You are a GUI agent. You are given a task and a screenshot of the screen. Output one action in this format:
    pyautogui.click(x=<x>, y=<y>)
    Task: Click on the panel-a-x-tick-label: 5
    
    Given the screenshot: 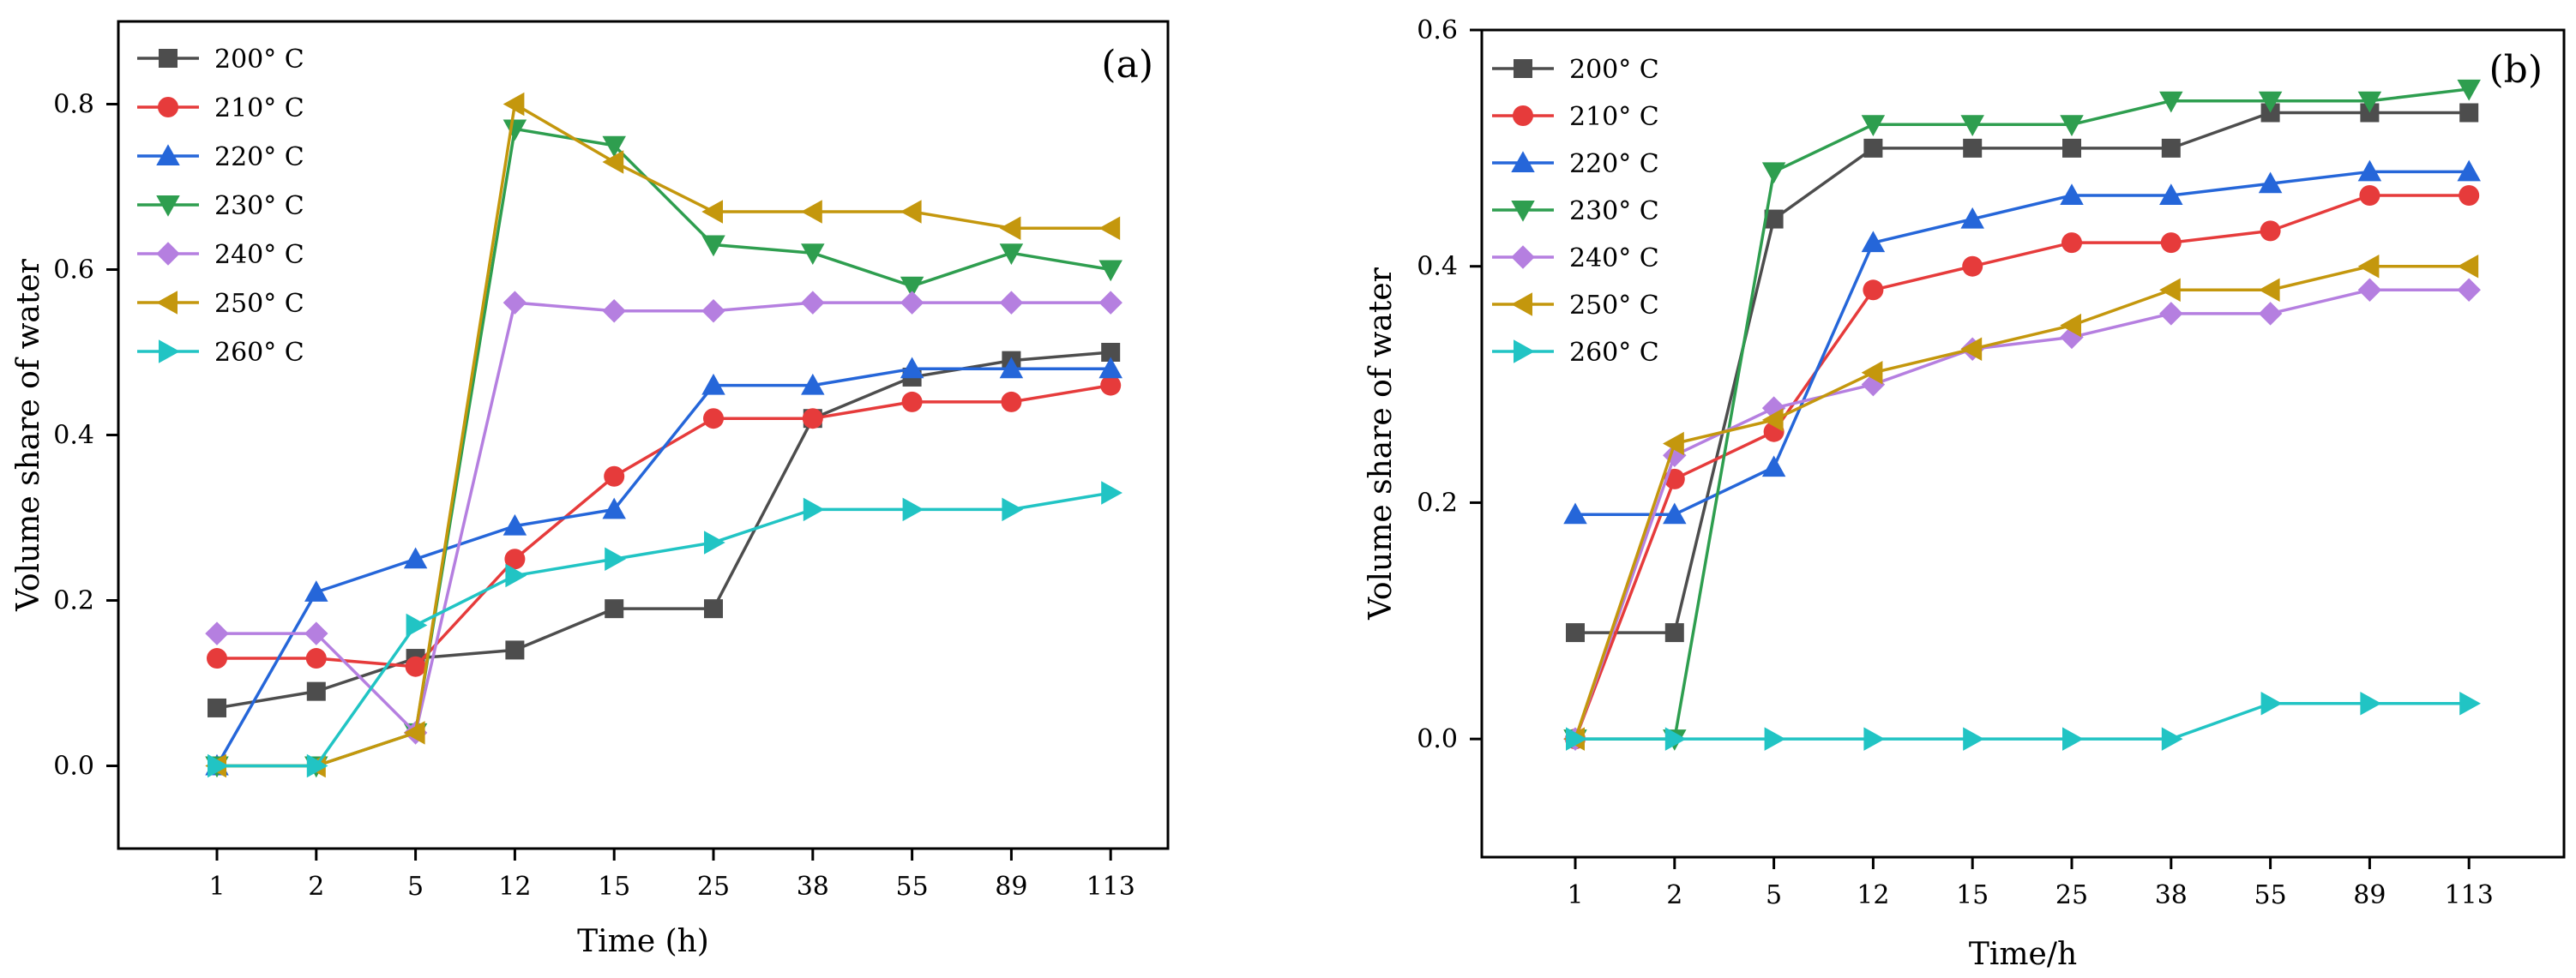 What is the action you would take?
    pyautogui.click(x=415, y=887)
    